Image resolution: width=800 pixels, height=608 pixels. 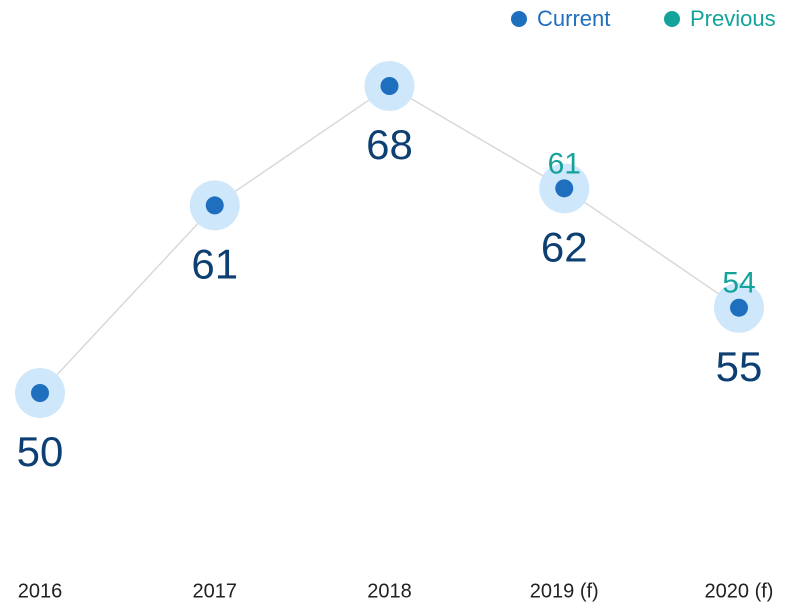 I want to click on x-tick-label: 2017, so click(x=215, y=591).